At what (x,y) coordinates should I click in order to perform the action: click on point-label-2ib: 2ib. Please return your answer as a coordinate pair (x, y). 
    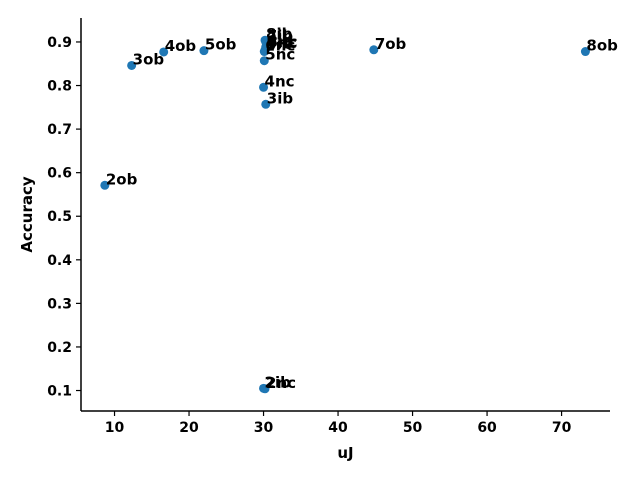
    Looking at the image, I should click on (278, 382).